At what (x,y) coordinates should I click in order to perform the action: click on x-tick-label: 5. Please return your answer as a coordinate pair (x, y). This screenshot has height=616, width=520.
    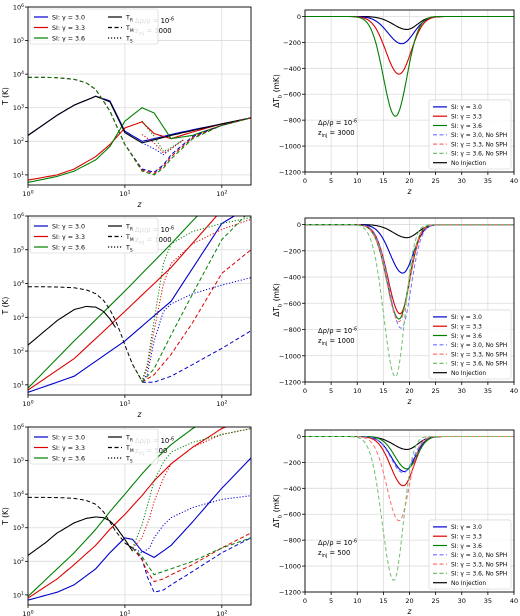
    Looking at the image, I should click on (331, 601).